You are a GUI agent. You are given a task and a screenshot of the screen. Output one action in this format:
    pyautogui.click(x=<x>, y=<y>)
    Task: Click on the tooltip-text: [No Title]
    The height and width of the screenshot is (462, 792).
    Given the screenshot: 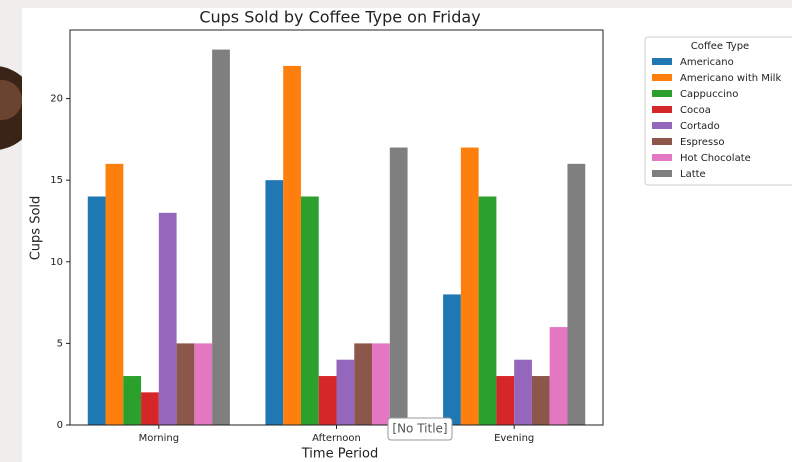 What is the action you would take?
    pyautogui.click(x=419, y=429)
    